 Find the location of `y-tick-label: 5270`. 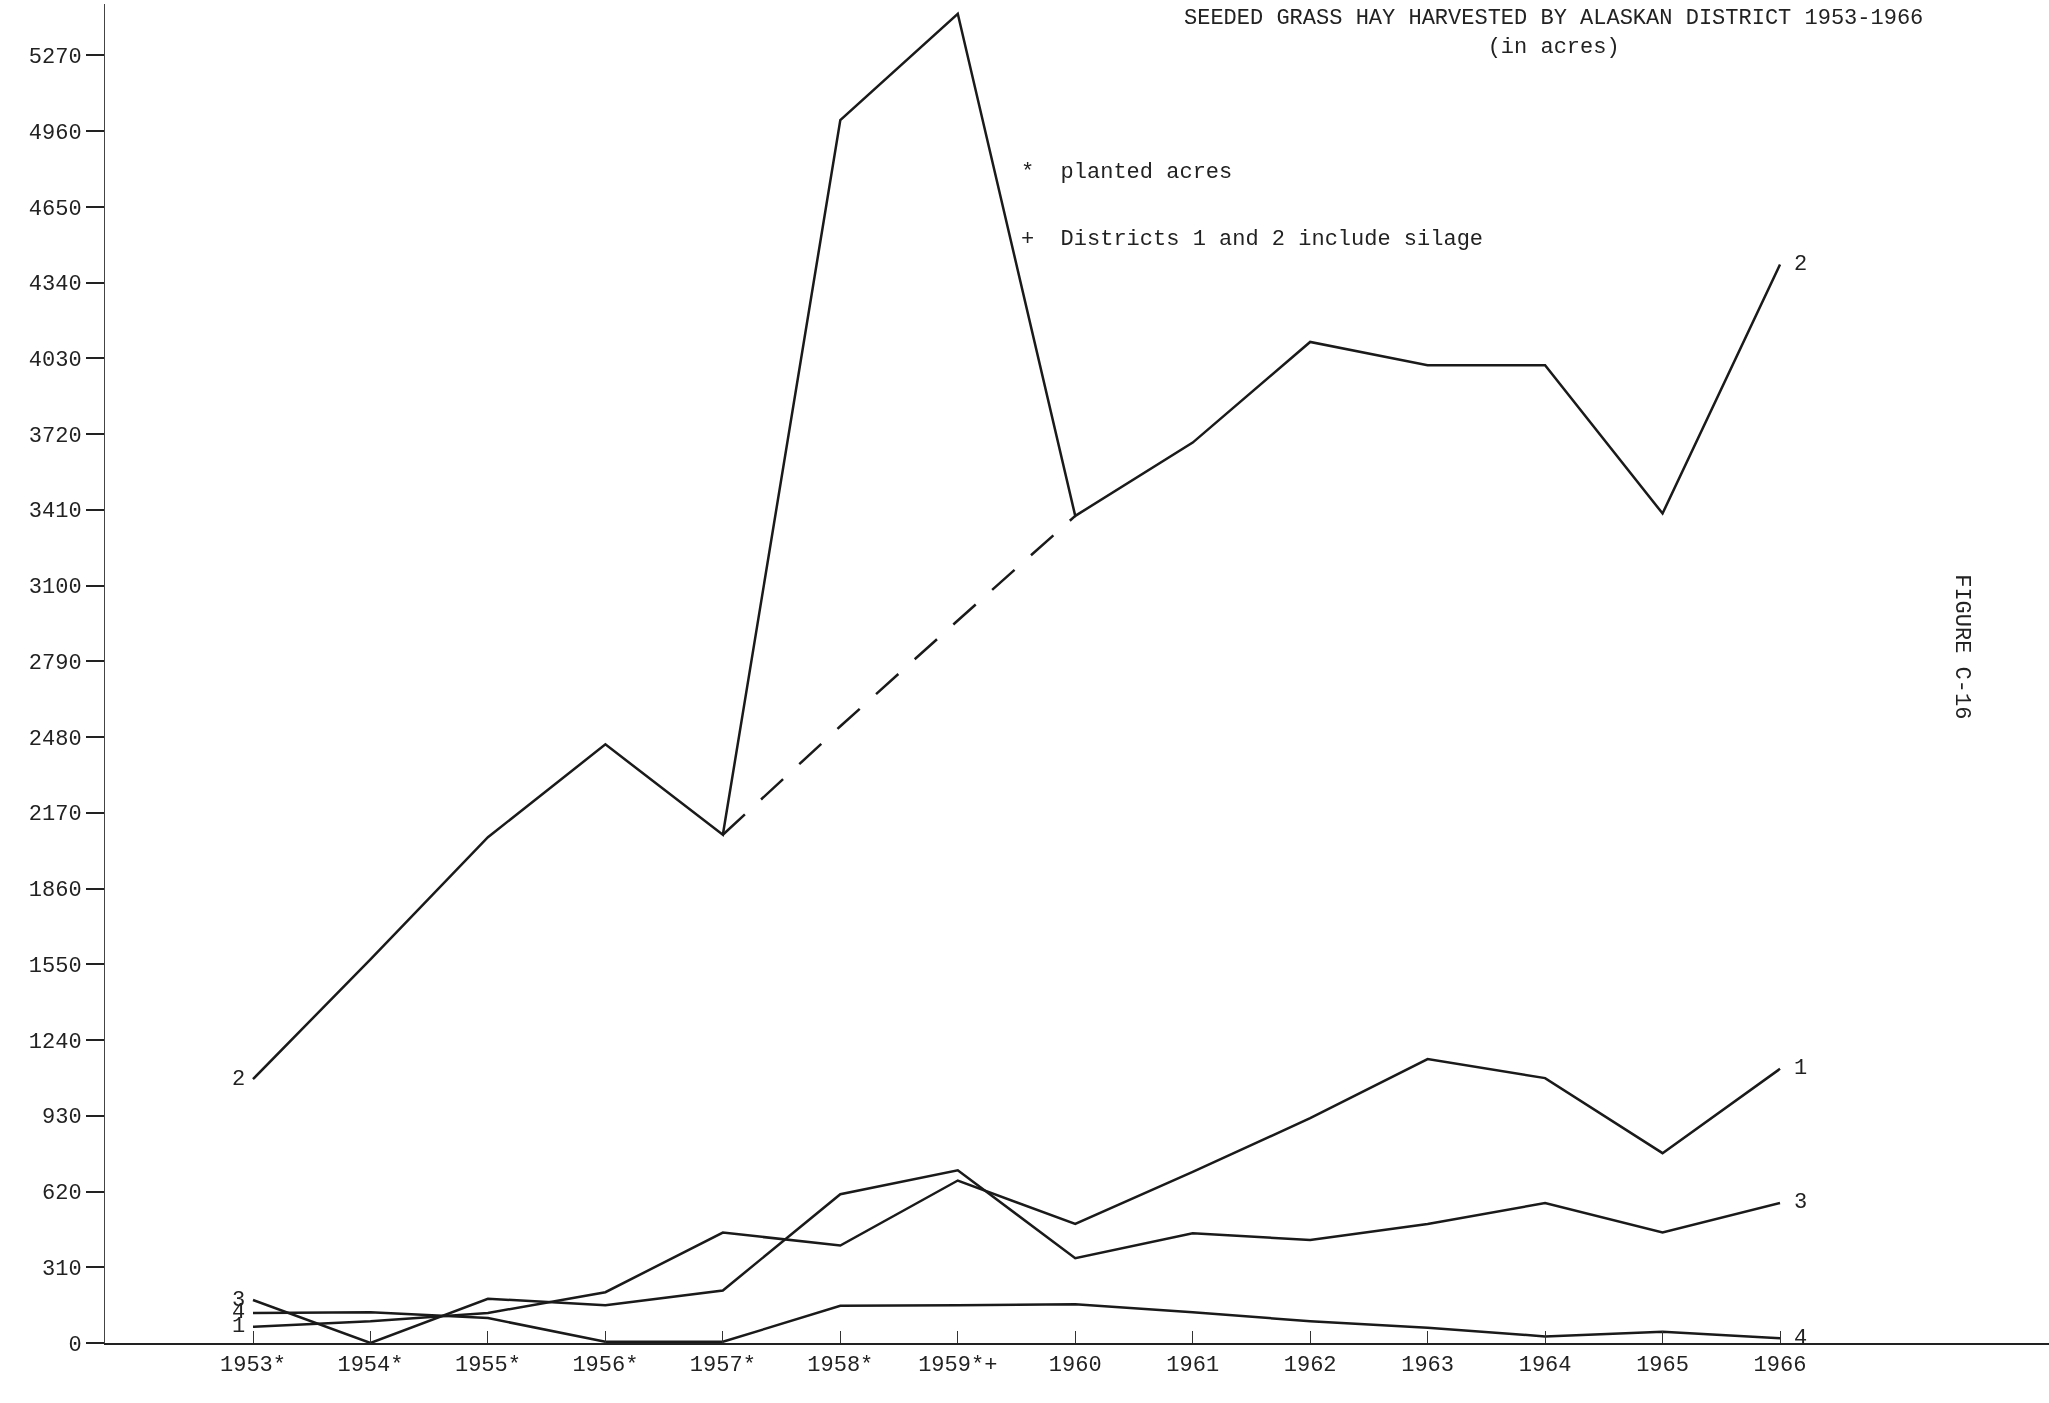

y-tick-label: 5270 is located at coordinates (55, 58).